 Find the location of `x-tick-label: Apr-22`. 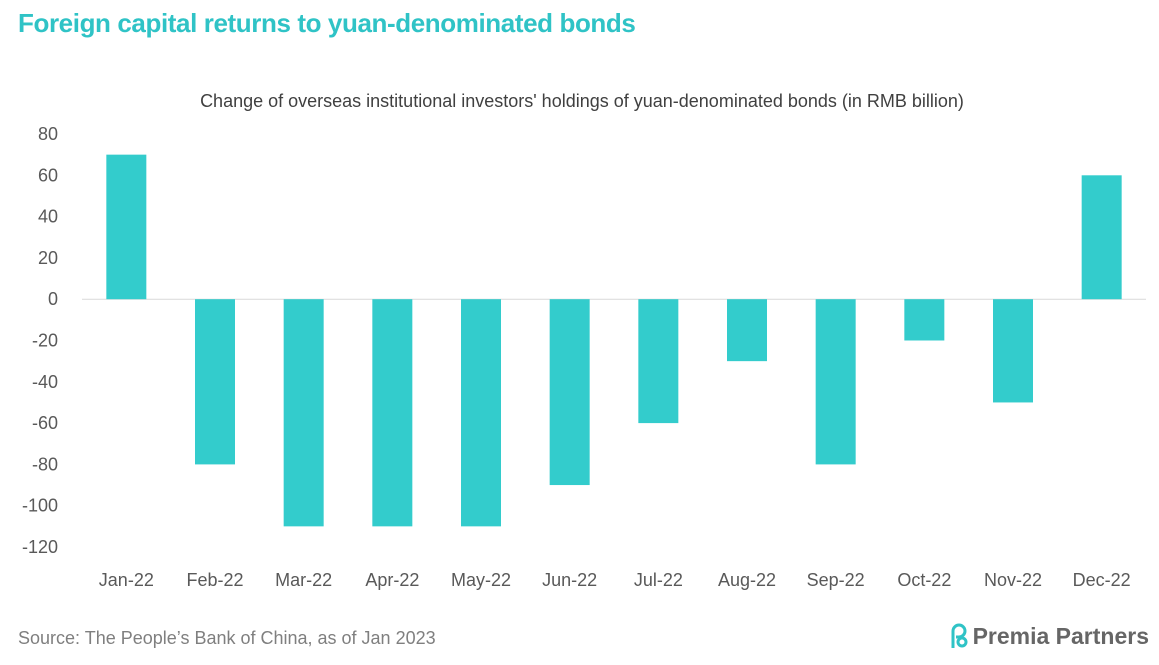

x-tick-label: Apr-22 is located at coordinates (392, 580).